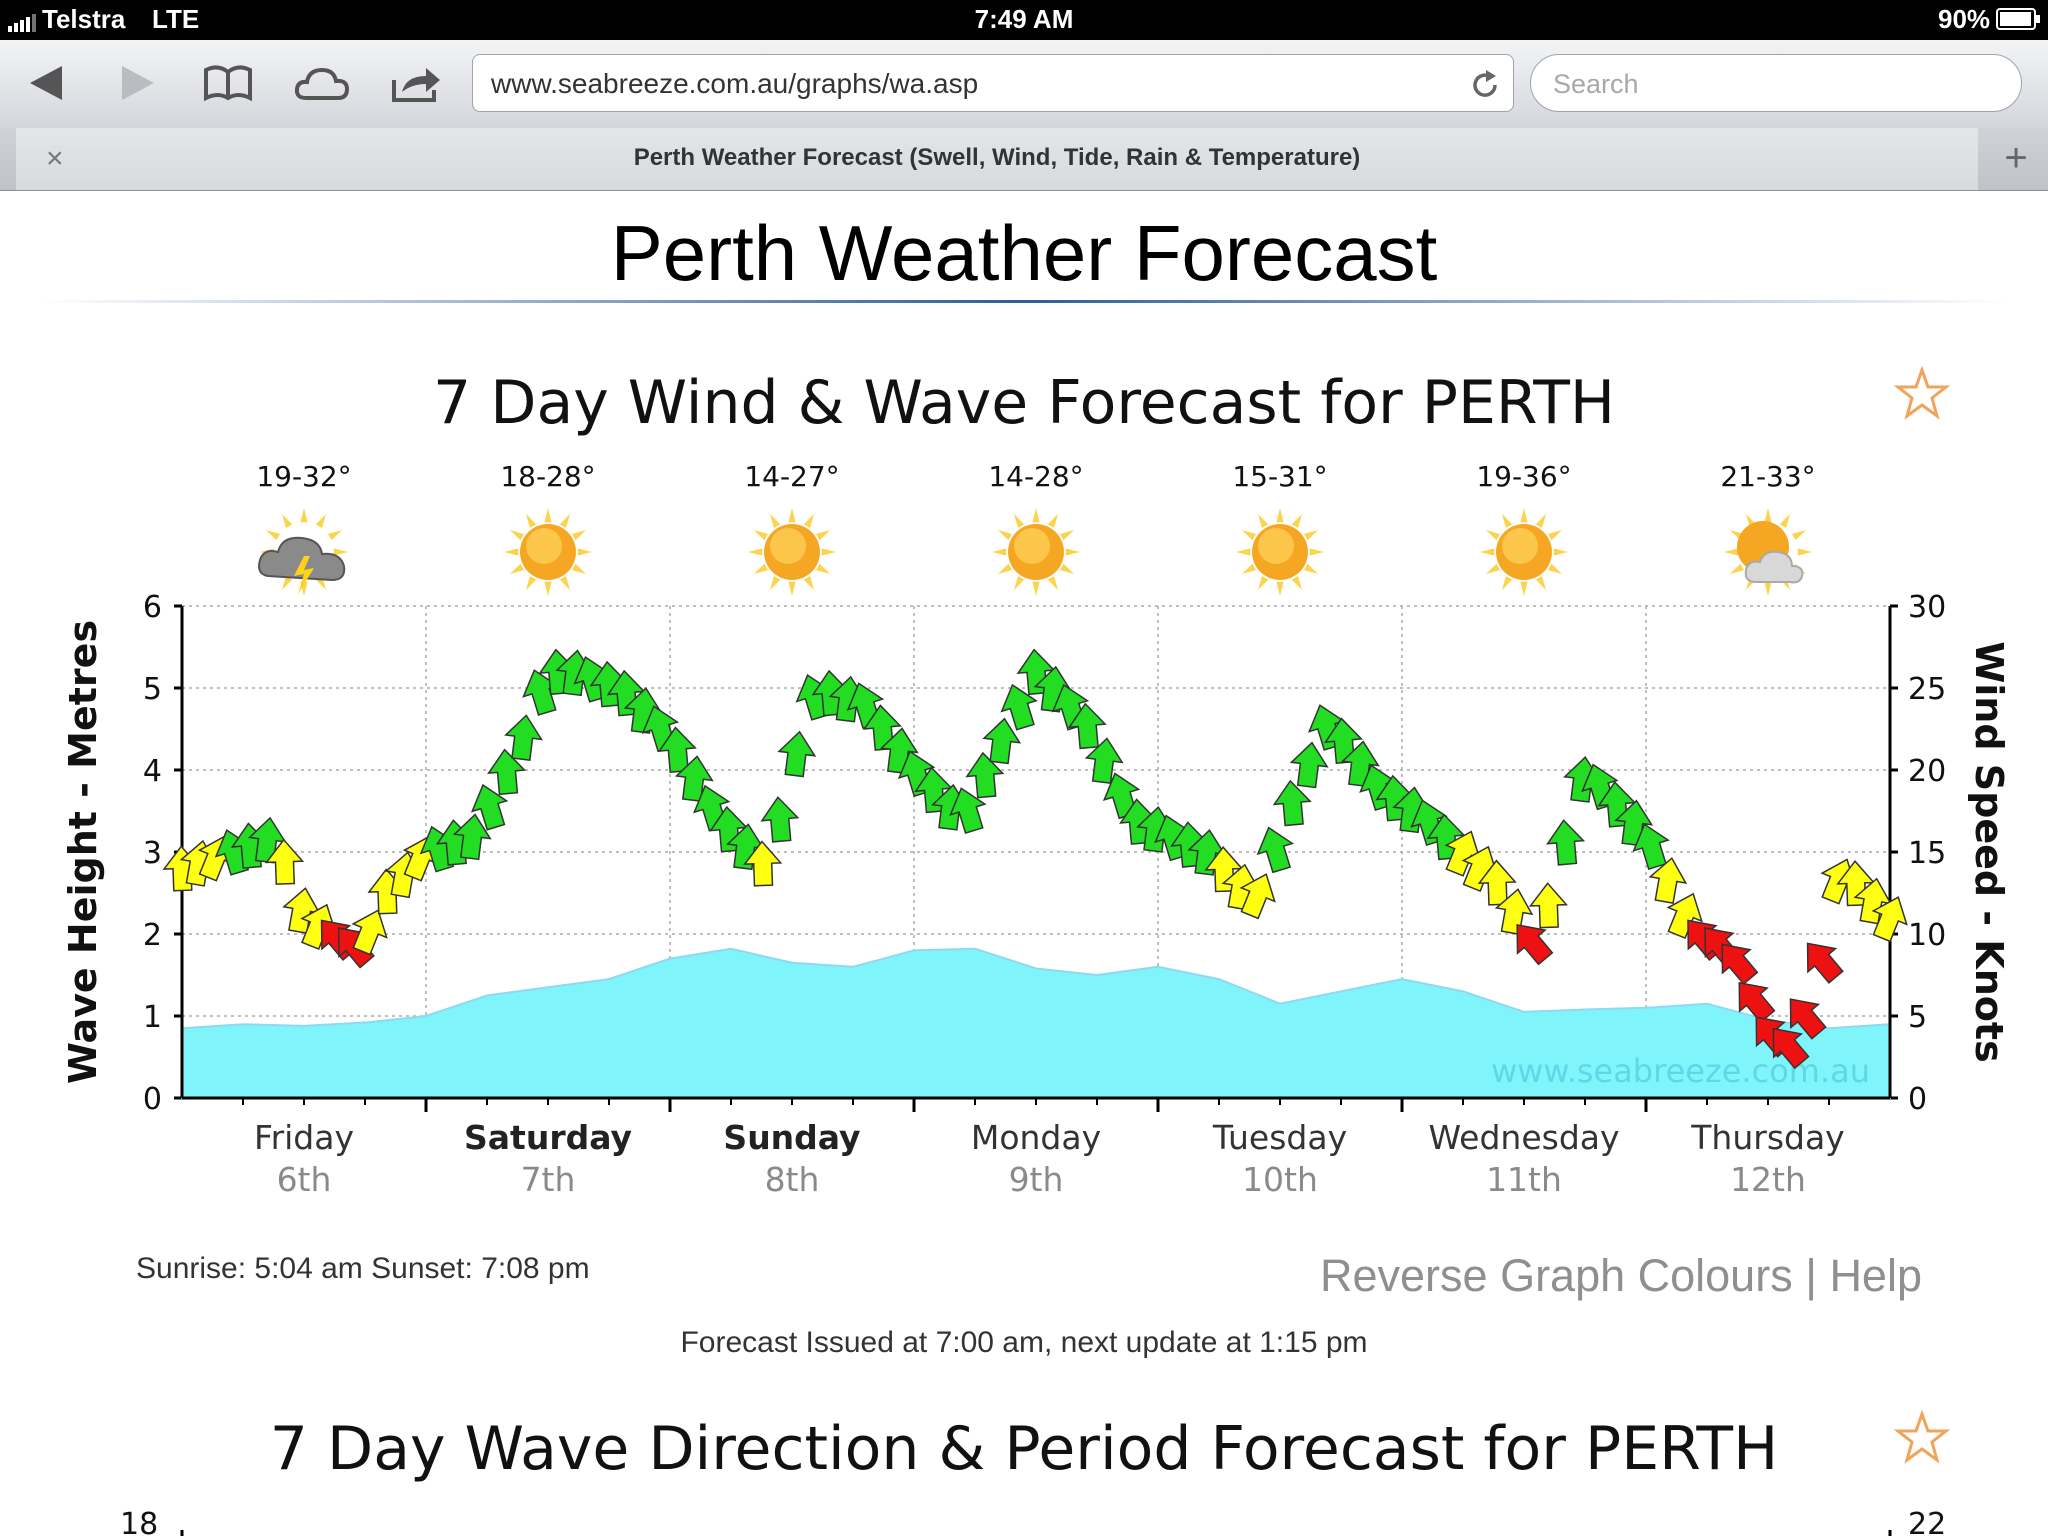 The image size is (2048, 1536). What do you see at coordinates (322, 83) in the screenshot?
I see `cloud-icon` at bounding box center [322, 83].